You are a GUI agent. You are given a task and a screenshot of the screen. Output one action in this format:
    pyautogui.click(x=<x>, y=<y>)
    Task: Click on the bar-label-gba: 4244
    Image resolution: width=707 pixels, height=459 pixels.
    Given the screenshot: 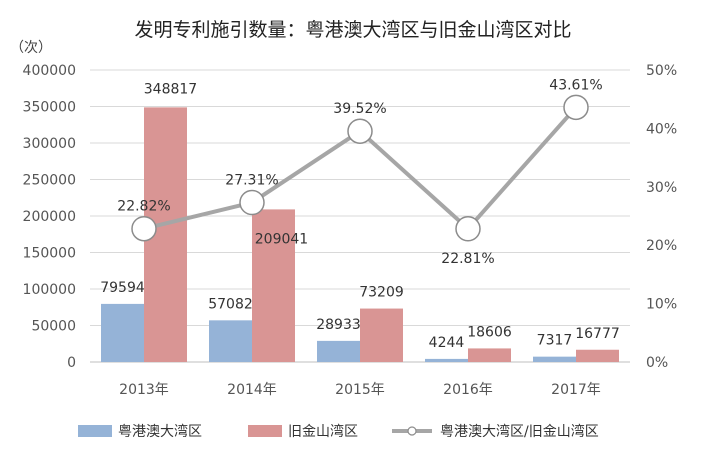 What is the action you would take?
    pyautogui.click(x=447, y=343)
    